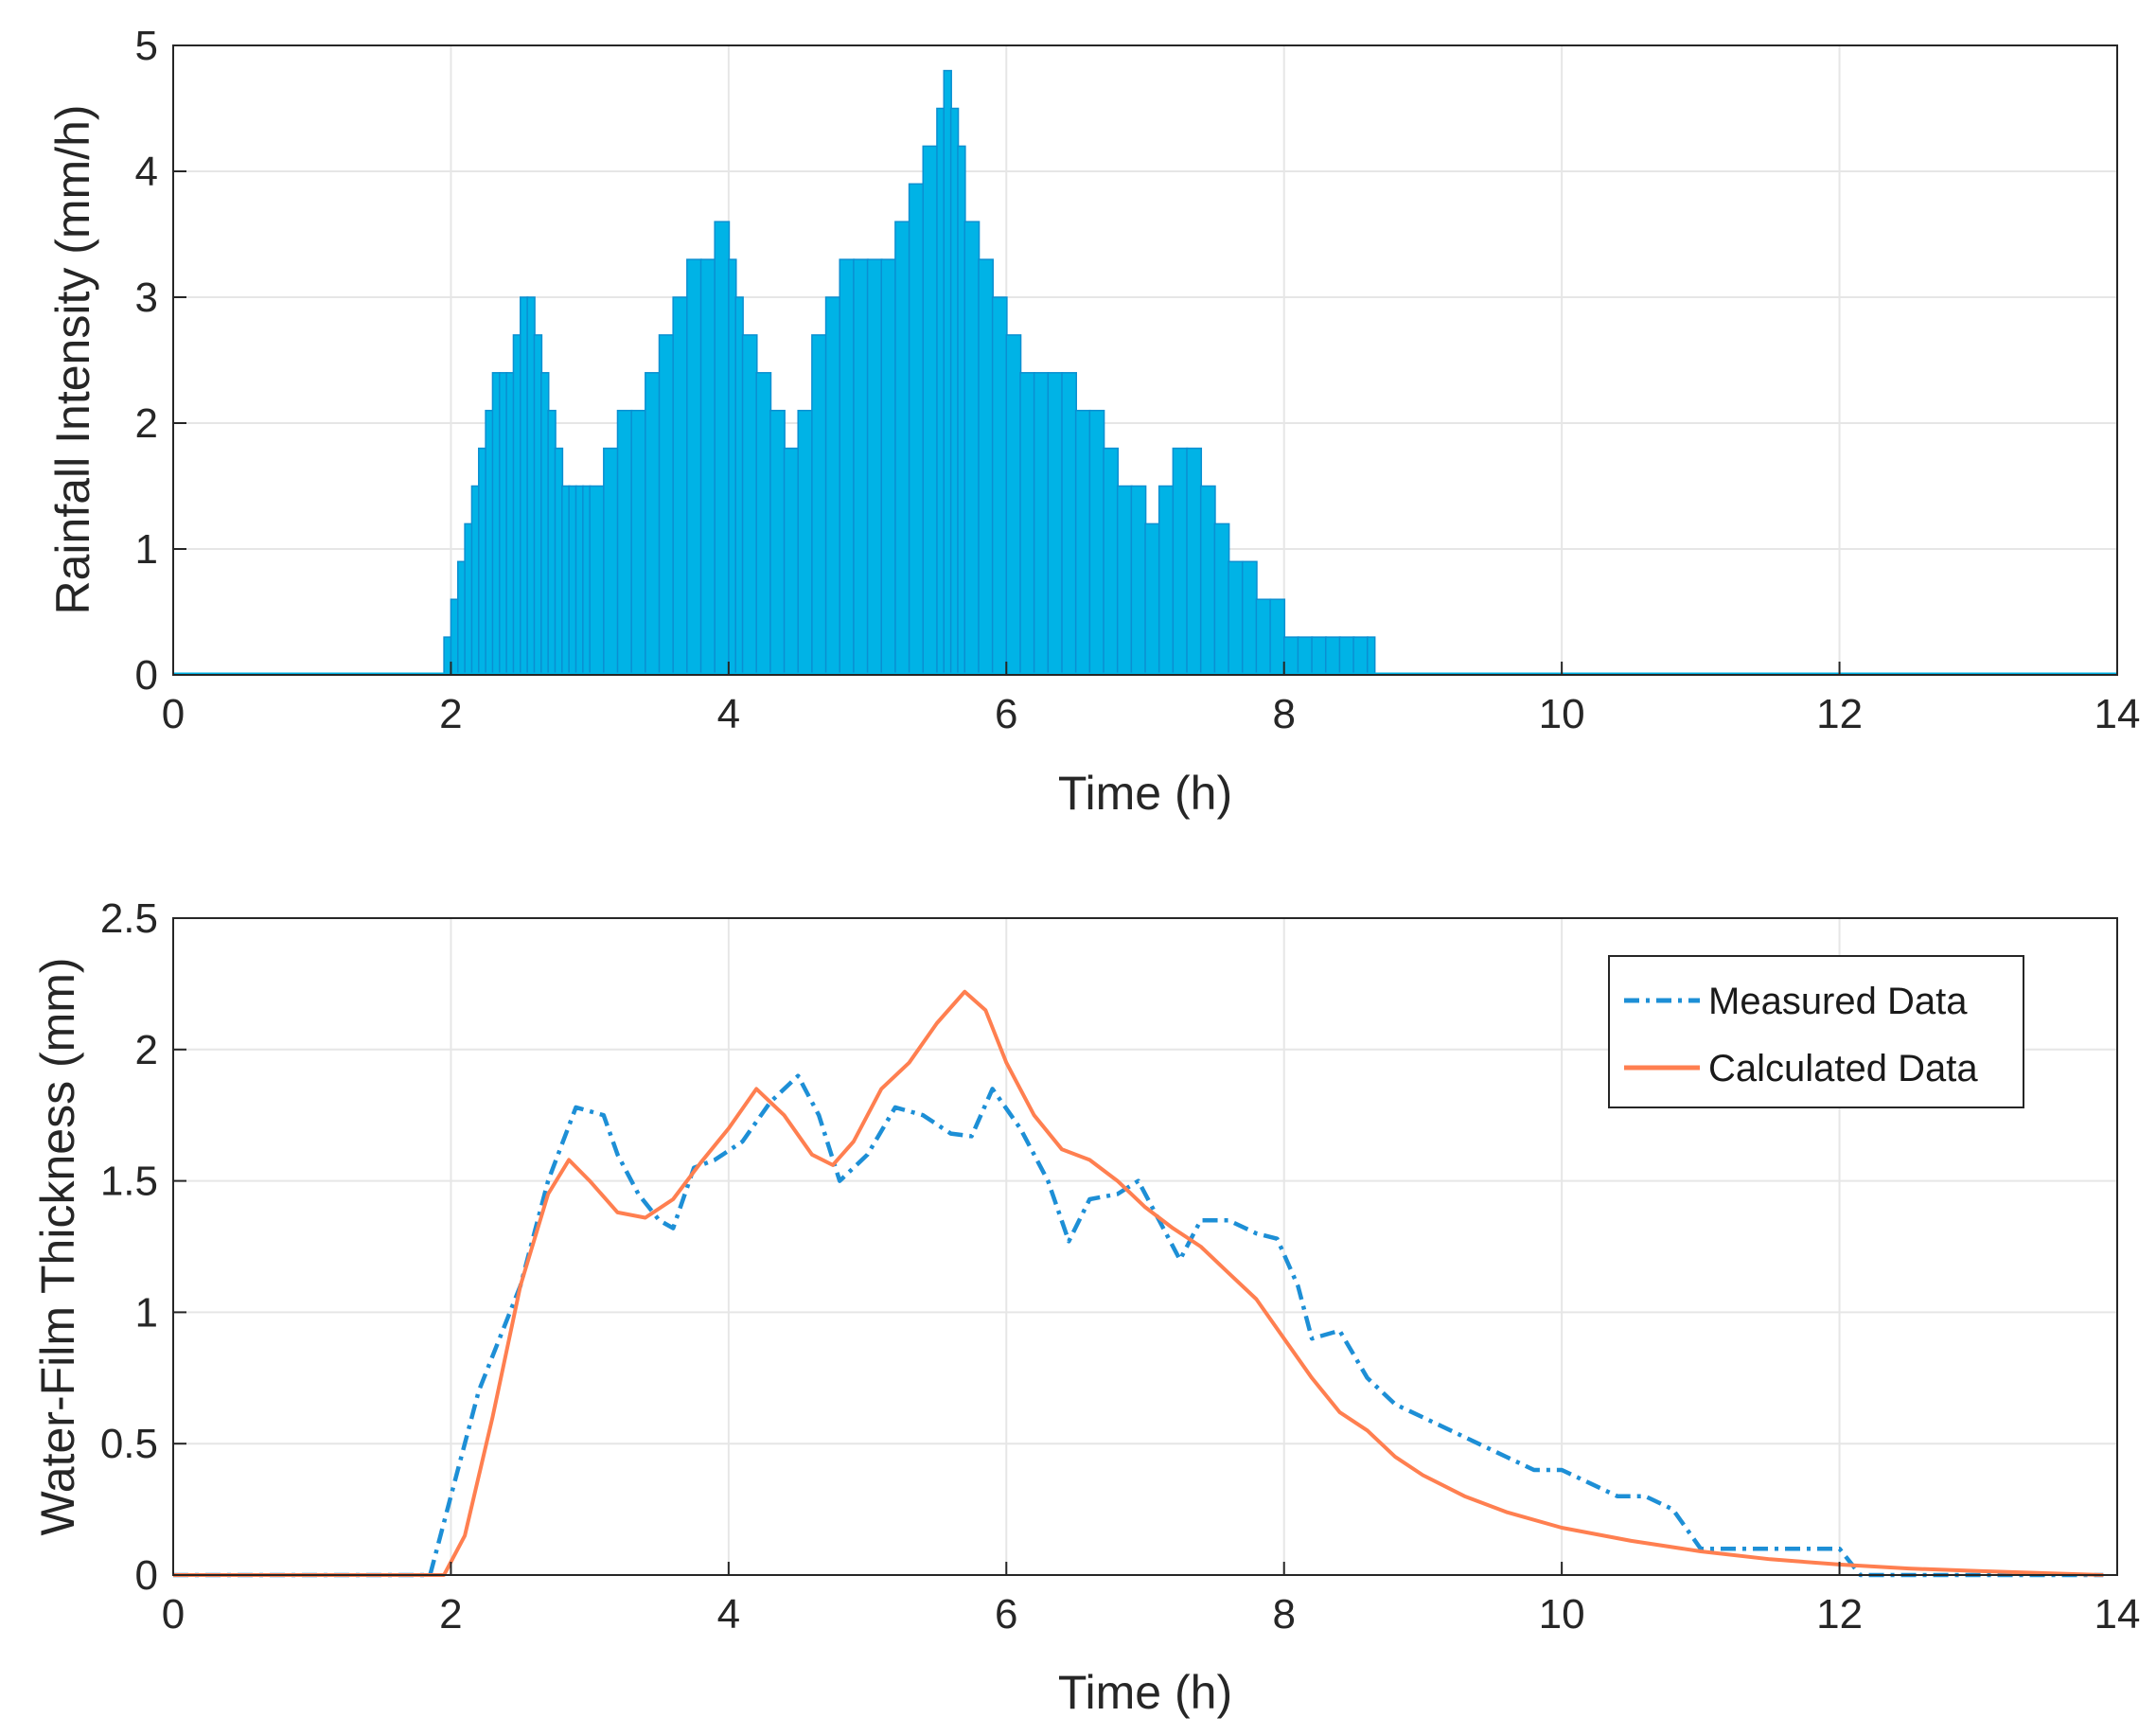 This screenshot has height=1735, width=2156. I want to click on rainfall-y-axis-label: Rainfall Intensity (mm/h), so click(72, 359).